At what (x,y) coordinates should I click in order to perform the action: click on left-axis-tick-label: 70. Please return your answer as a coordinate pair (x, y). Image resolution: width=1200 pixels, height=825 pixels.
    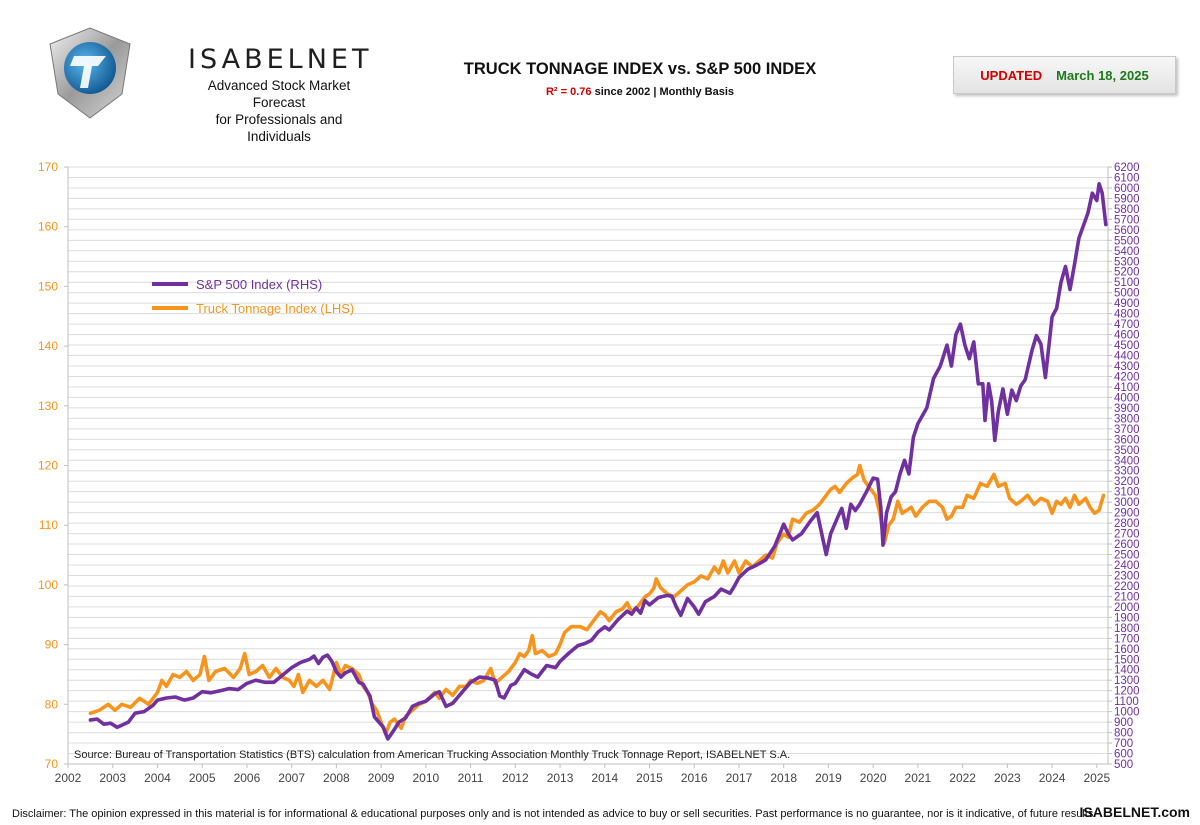
    Looking at the image, I should click on (52, 764).